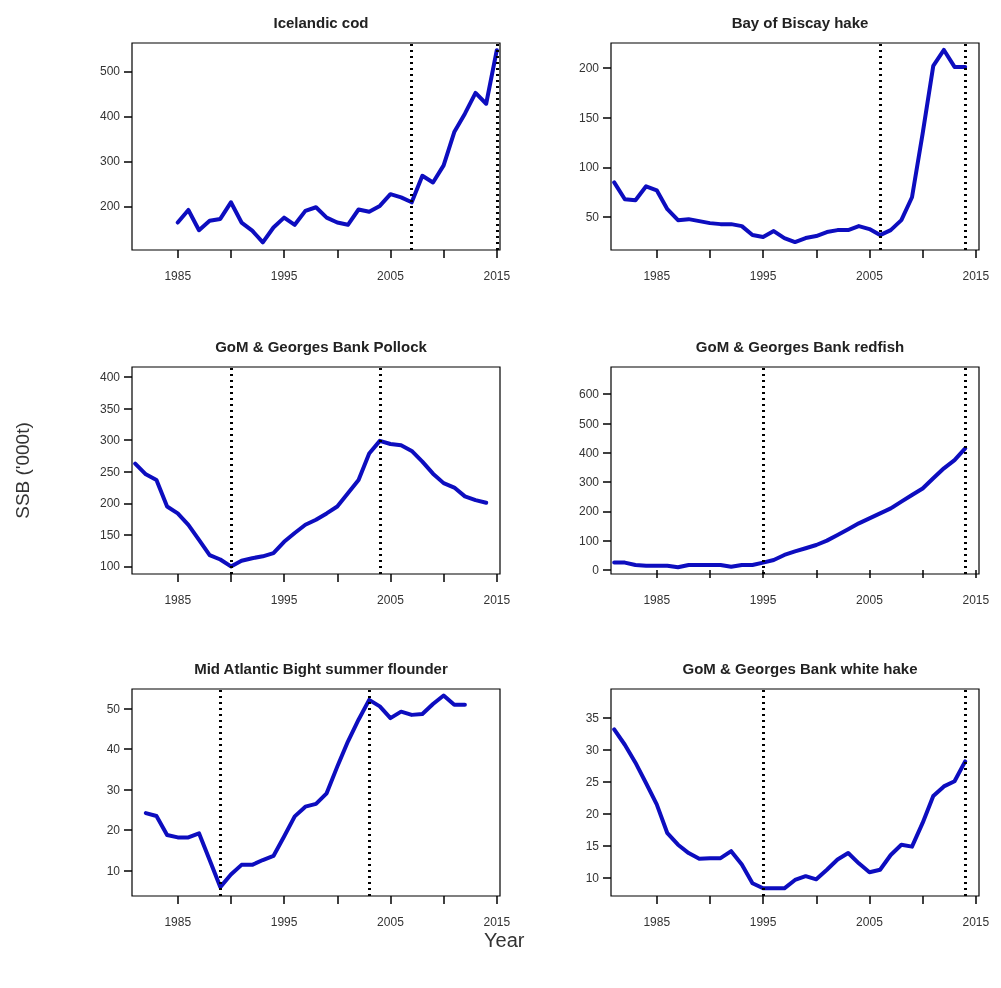 The height and width of the screenshot is (988, 1001). What do you see at coordinates (592, 781) in the screenshot?
I see `y-tick-label: 25` at bounding box center [592, 781].